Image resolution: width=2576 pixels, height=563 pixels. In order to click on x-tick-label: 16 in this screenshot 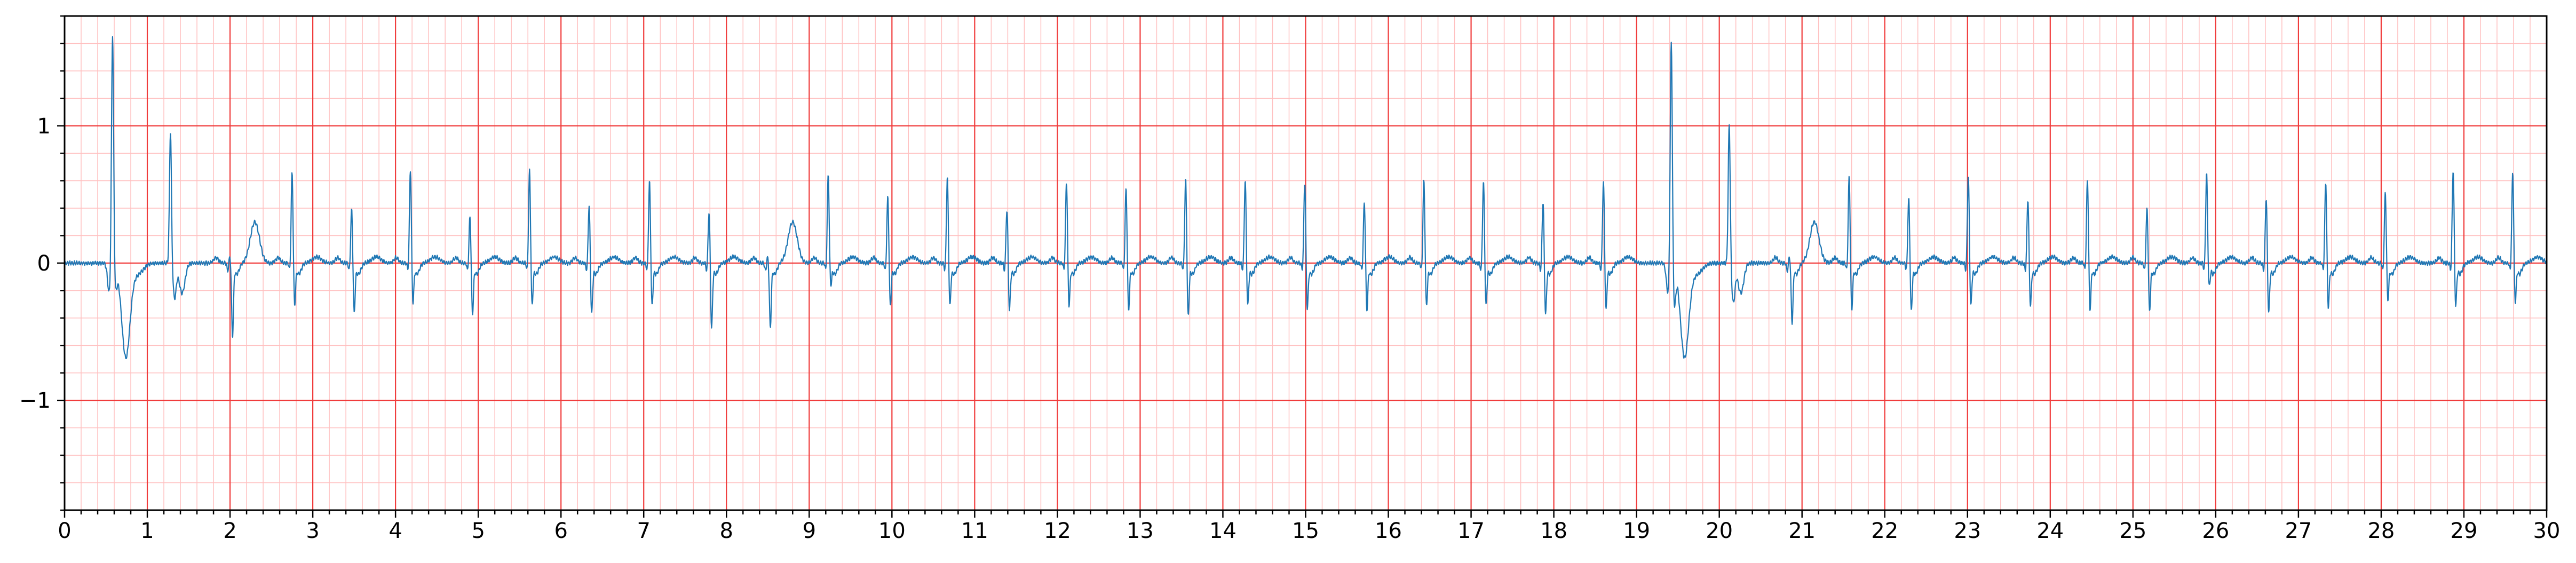, I will do `click(1388, 531)`.